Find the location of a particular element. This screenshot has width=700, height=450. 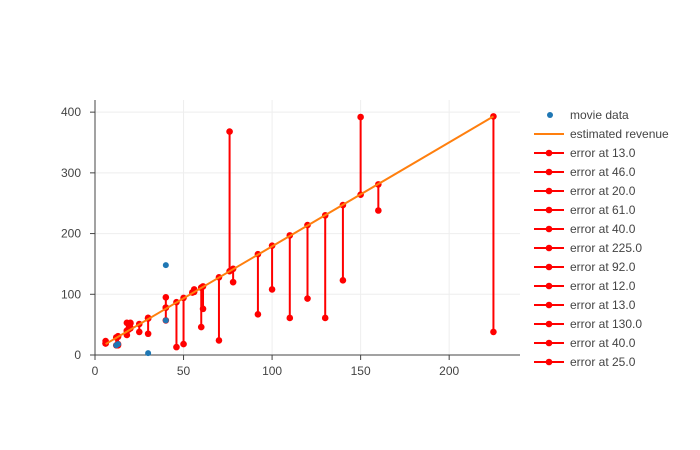

y-tick-label: 200 is located at coordinates (71, 234).